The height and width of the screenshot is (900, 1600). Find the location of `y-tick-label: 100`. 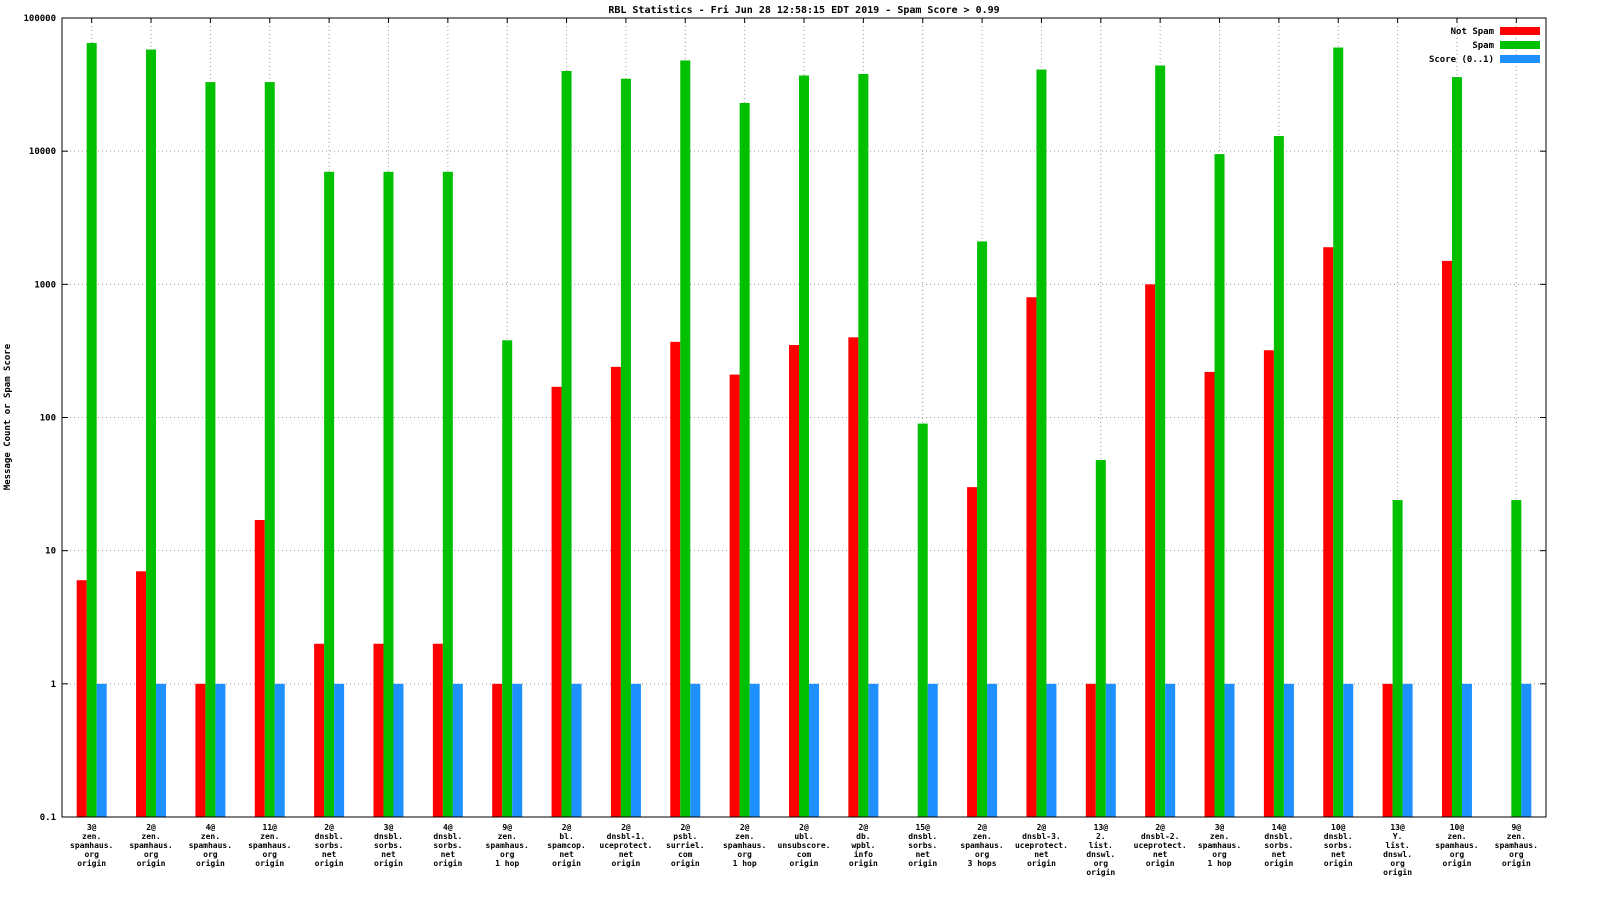

y-tick-label: 100 is located at coordinates (48, 419).